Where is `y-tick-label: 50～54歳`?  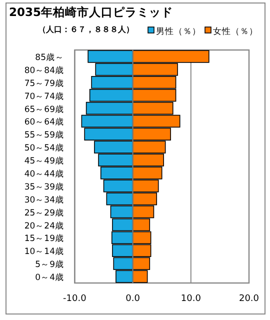 y-tick-label: 50～54歳 is located at coordinates (44, 148).